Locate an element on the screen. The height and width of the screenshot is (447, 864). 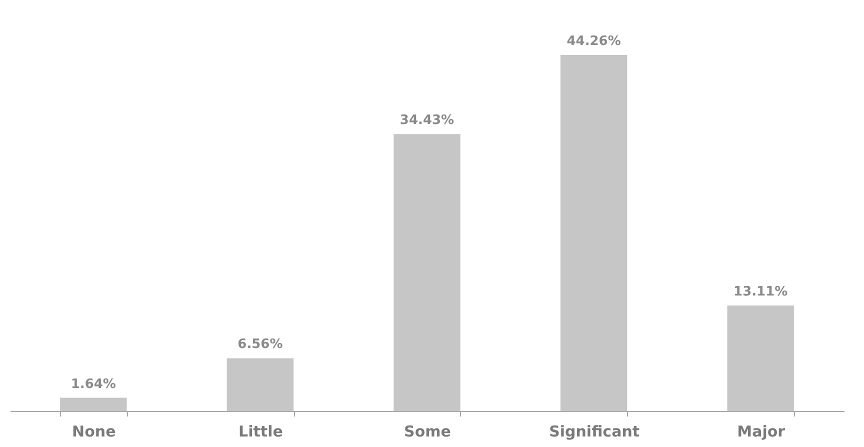
x-tick-label: Major is located at coordinates (761, 431).